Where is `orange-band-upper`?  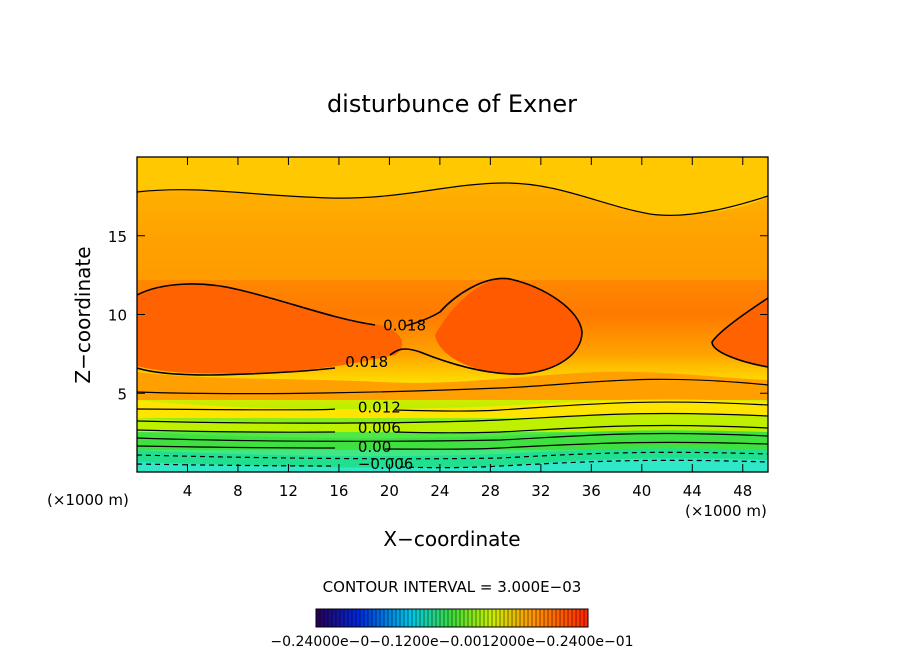
orange-band-upper is located at coordinates (452, 231).